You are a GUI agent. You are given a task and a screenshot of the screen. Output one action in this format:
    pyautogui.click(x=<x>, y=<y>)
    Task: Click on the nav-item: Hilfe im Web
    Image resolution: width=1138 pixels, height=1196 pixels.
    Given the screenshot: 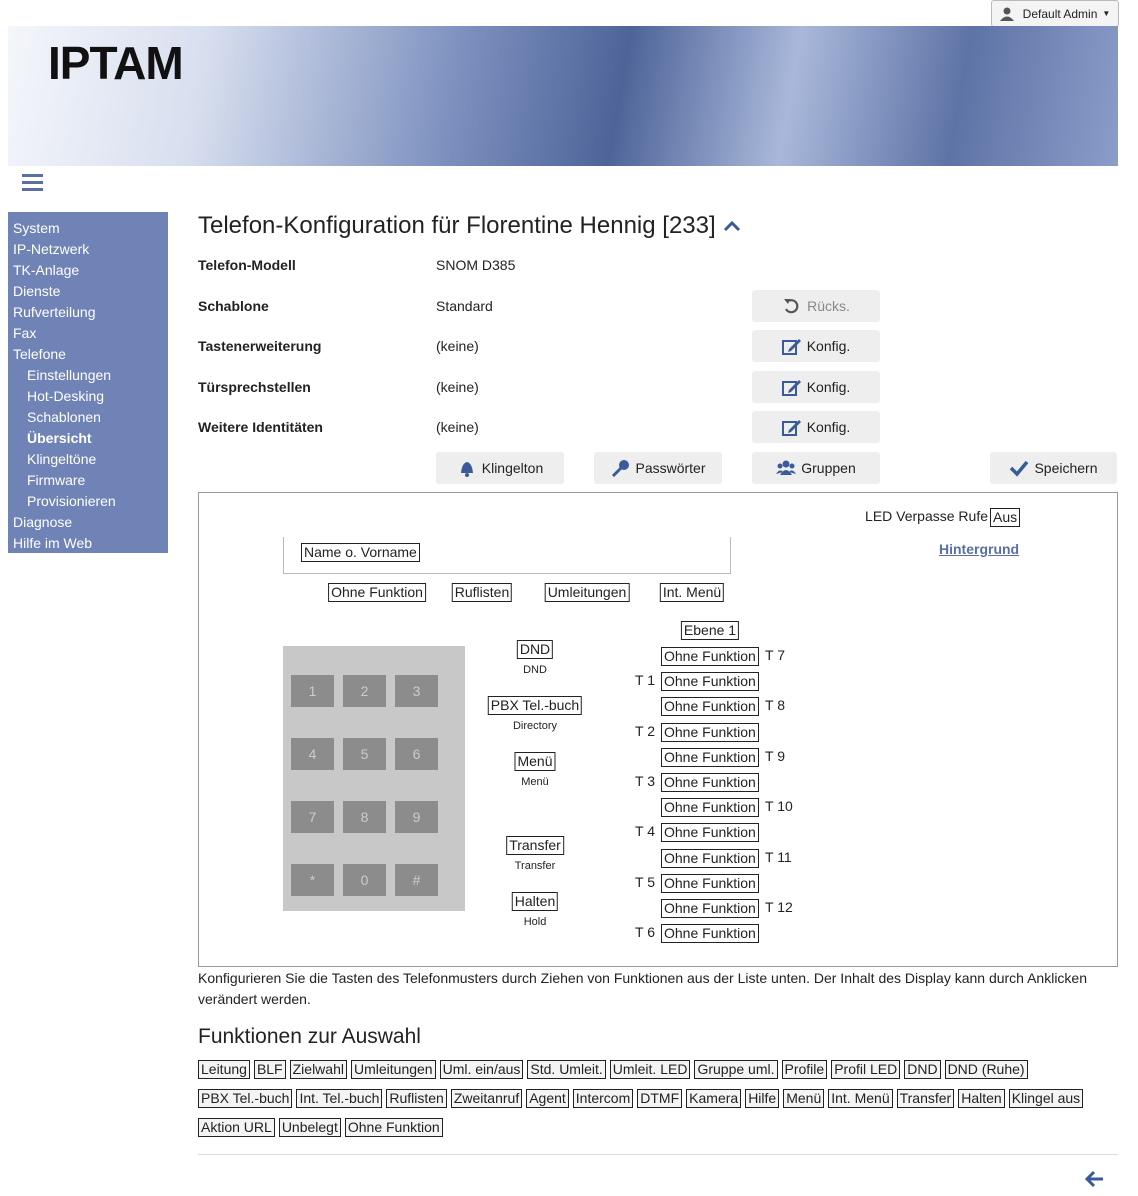 What is the action you would take?
    pyautogui.click(x=53, y=543)
    